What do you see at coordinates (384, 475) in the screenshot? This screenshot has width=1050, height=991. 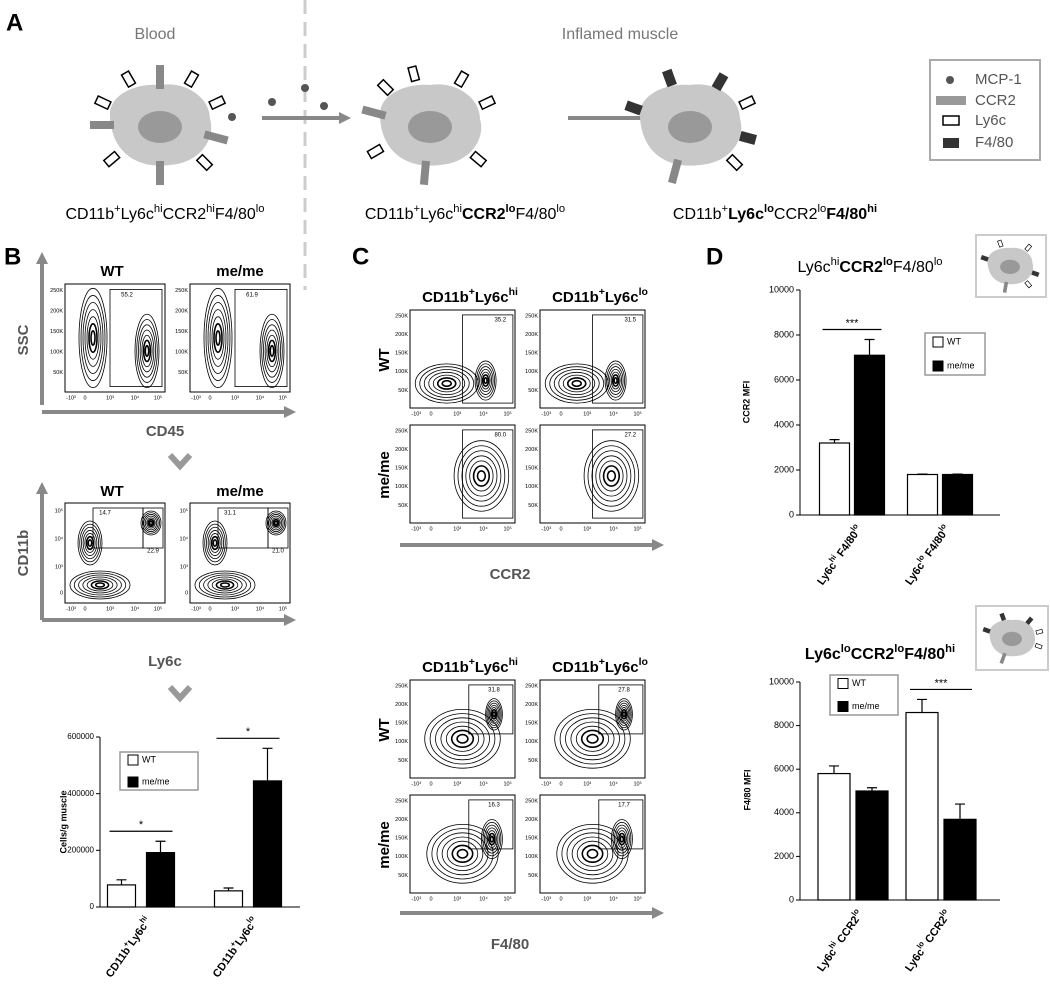 I see `row-title: me/me` at bounding box center [384, 475].